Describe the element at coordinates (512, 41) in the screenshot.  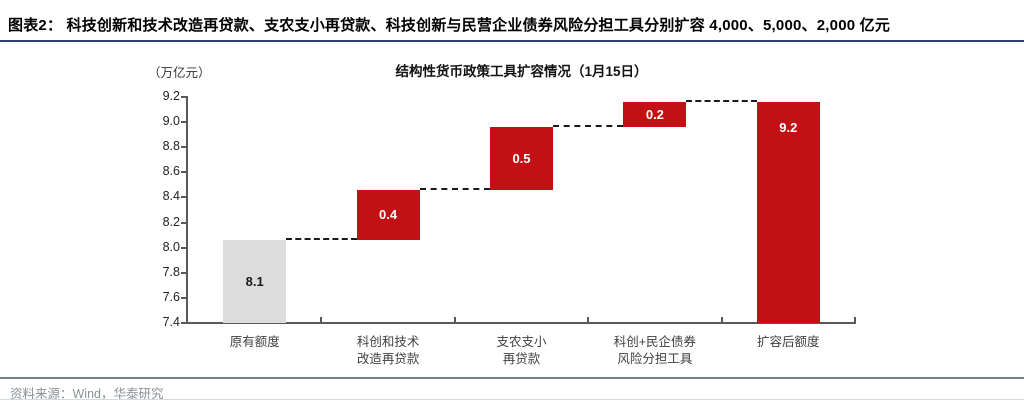
I see `header-divider` at that location.